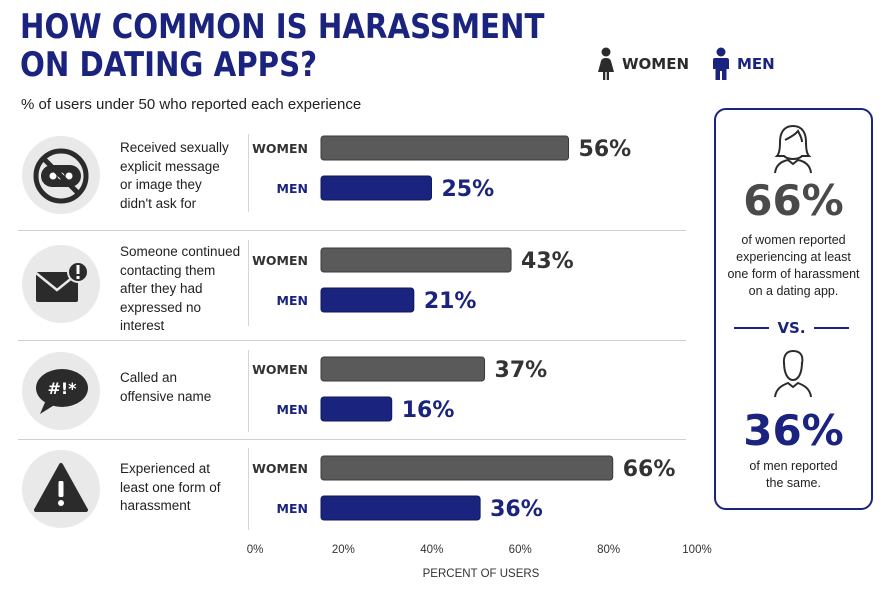  I want to click on category-label-line: harassment, so click(155, 505).